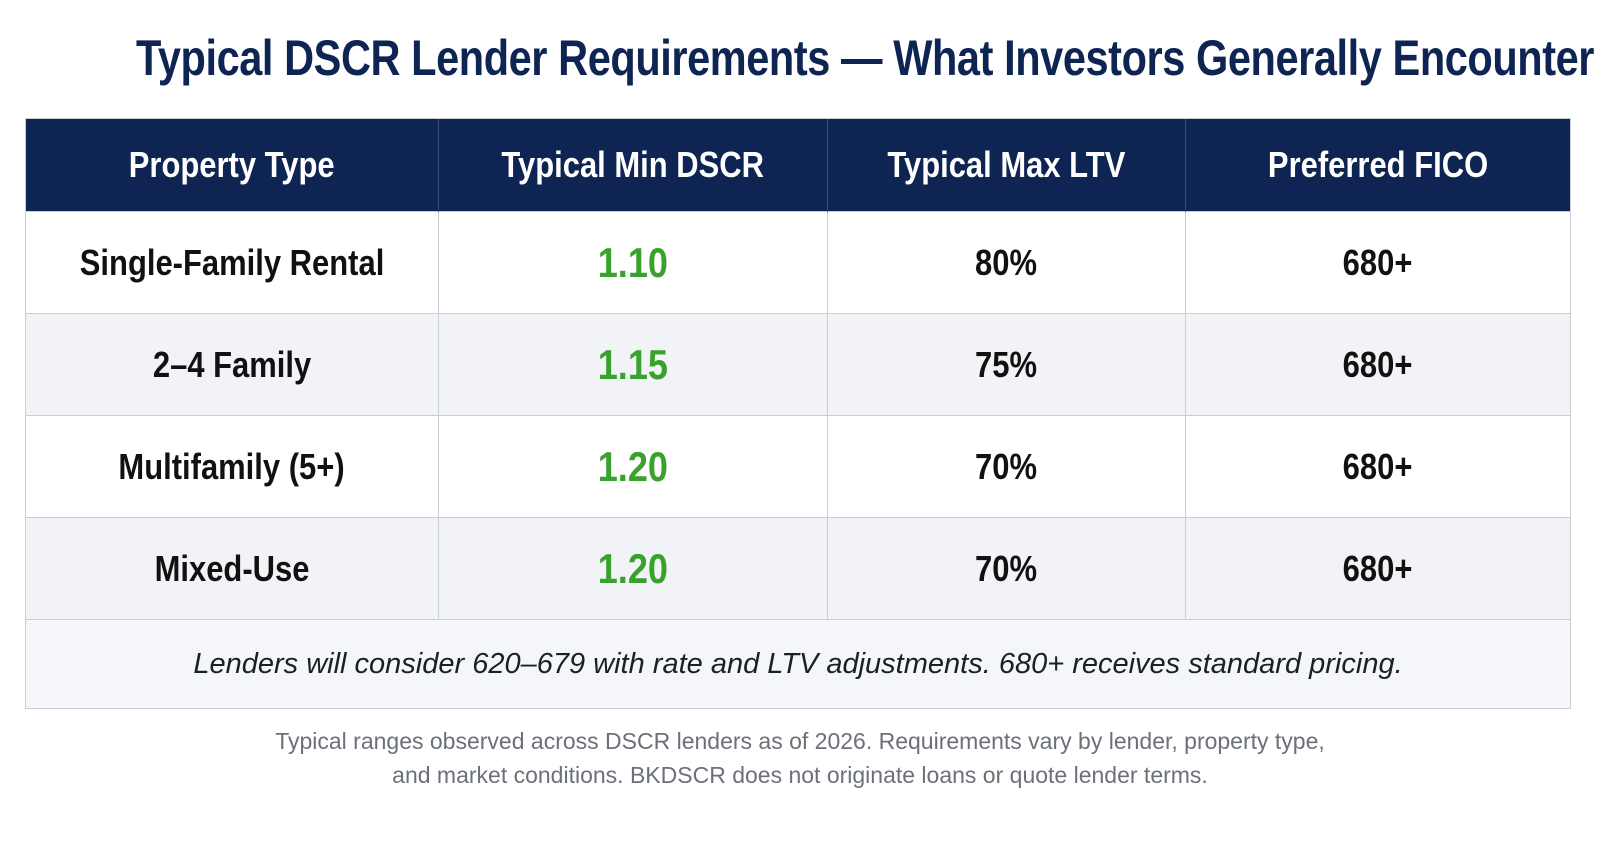 This screenshot has height=843, width=1600. I want to click on header-max-ltv: Typical Max LTV, so click(1006, 165).